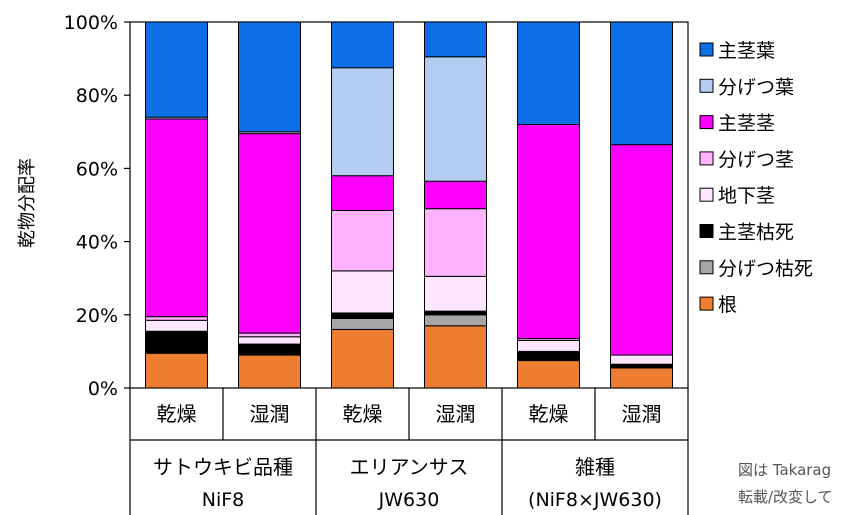  What do you see at coordinates (756, 160) in the screenshot?
I see `legend-label: 分げつ茎` at bounding box center [756, 160].